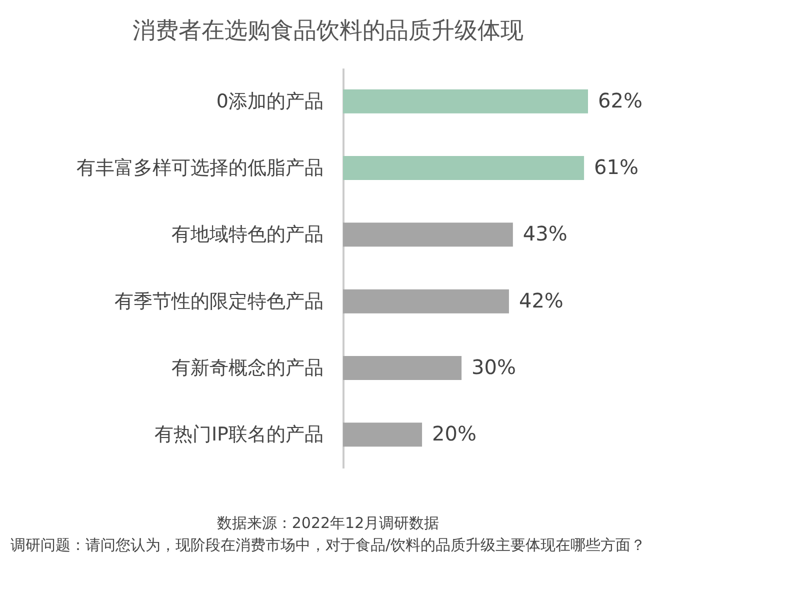 Image resolution: width=786 pixels, height=604 pixels. What do you see at coordinates (545, 234) in the screenshot?
I see `data-label: 43%` at bounding box center [545, 234].